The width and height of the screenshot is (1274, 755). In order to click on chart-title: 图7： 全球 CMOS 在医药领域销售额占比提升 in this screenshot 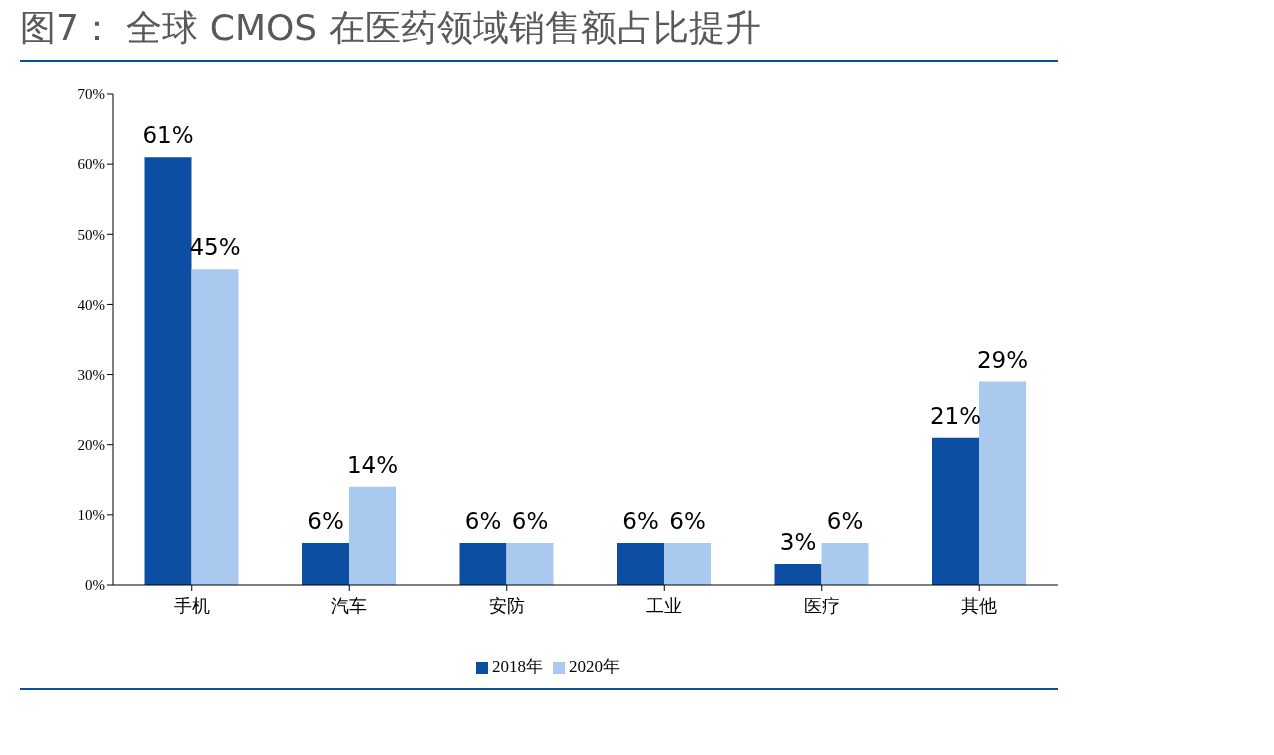, I will do `click(390, 28)`.